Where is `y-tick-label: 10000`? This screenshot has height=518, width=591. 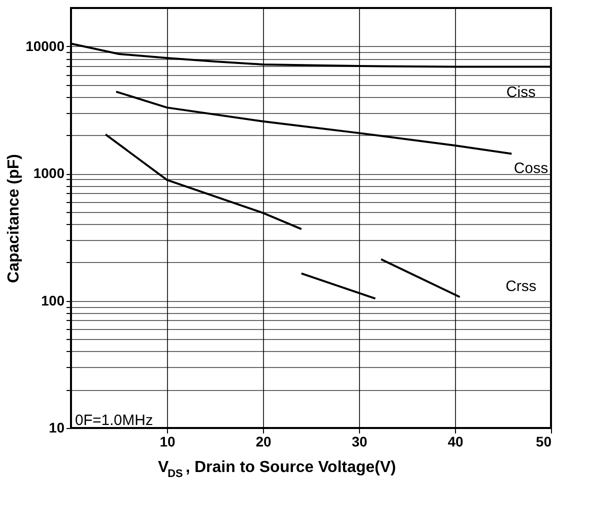 y-tick-label: 10000 is located at coordinates (45, 46).